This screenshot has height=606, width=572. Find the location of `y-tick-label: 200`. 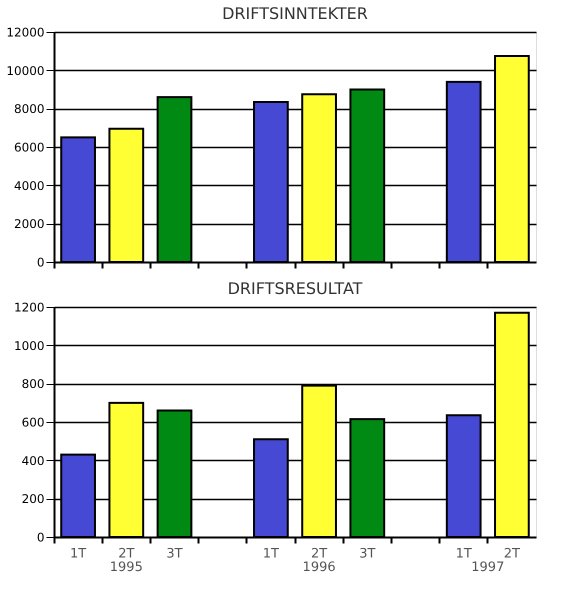

y-tick-label: 200 is located at coordinates (33, 499).